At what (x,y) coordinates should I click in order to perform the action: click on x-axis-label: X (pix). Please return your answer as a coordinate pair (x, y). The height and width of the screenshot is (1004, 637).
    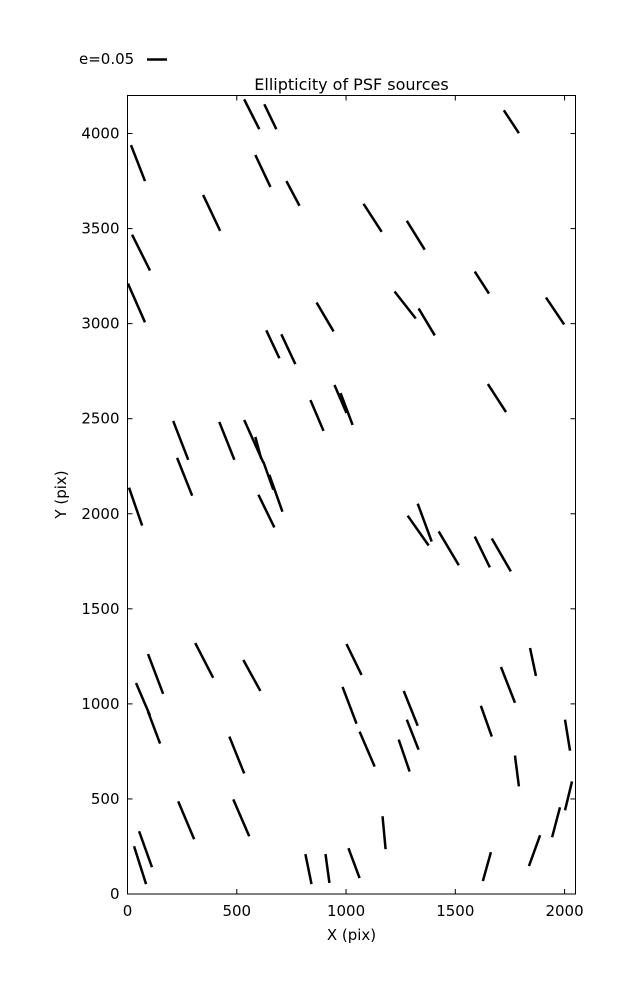
    Looking at the image, I should click on (351, 935).